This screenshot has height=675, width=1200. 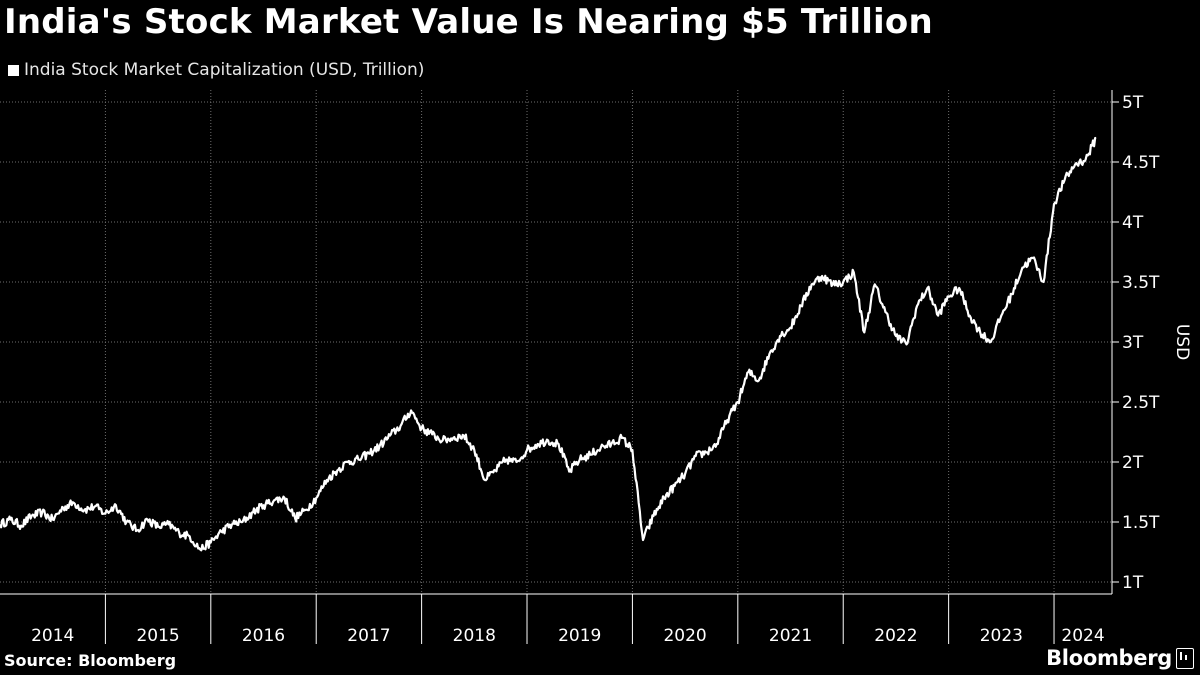 I want to click on x-tick-label: 2024, so click(x=1082, y=636).